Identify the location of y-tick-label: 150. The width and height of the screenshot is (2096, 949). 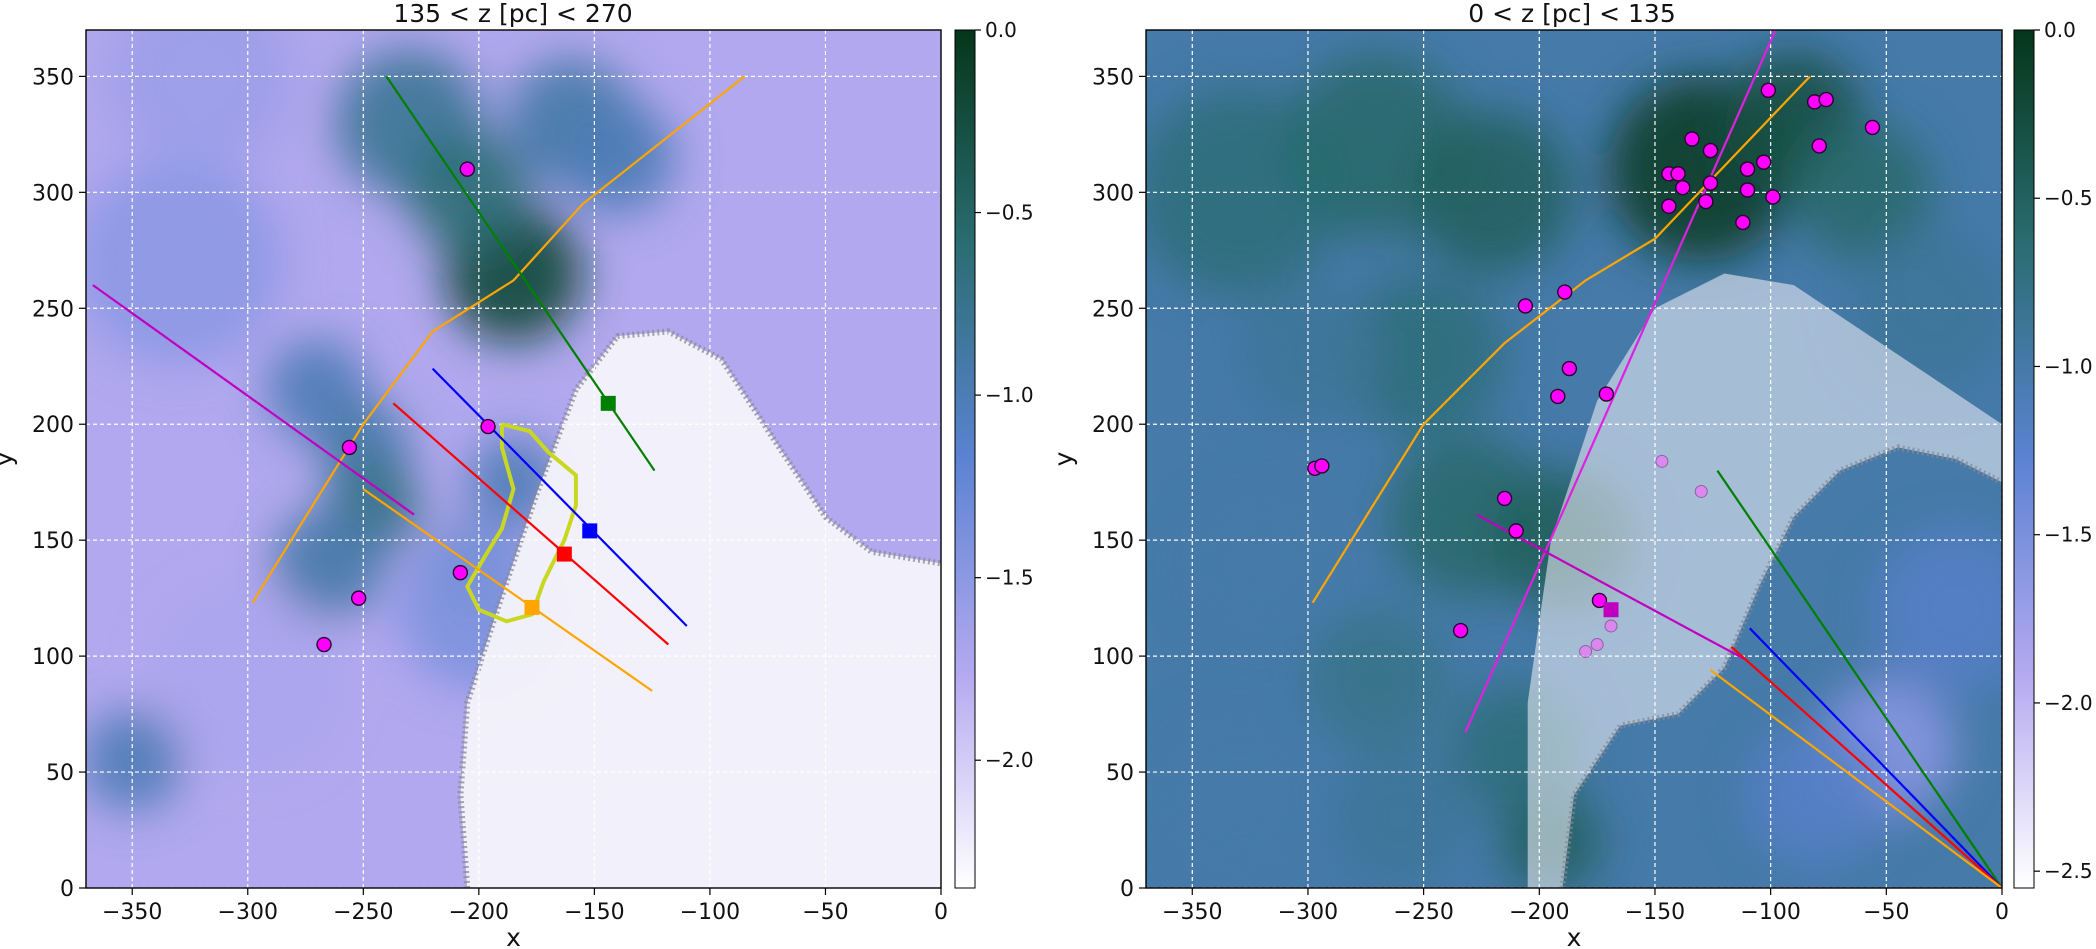
(53, 541).